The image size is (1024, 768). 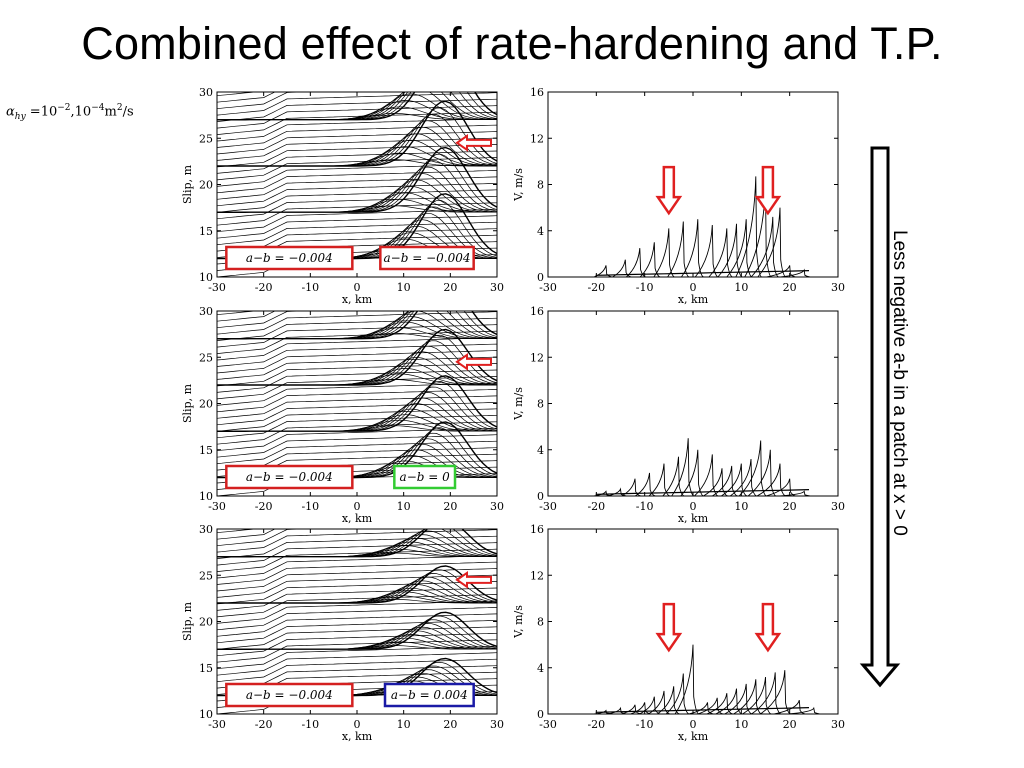 I want to click on param-unit: m, so click(x=110, y=112).